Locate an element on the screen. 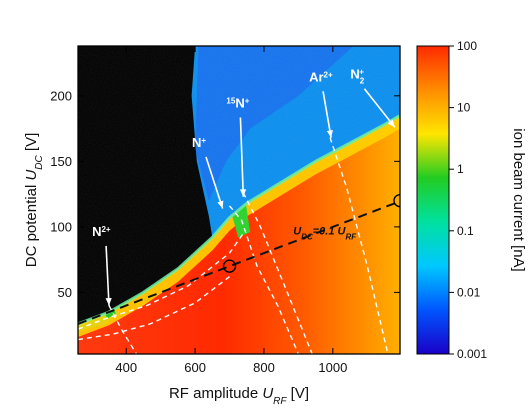 Image resolution: width=530 pixels, height=409 pixels. y-tick-label-3: 200 is located at coordinates (61, 95).